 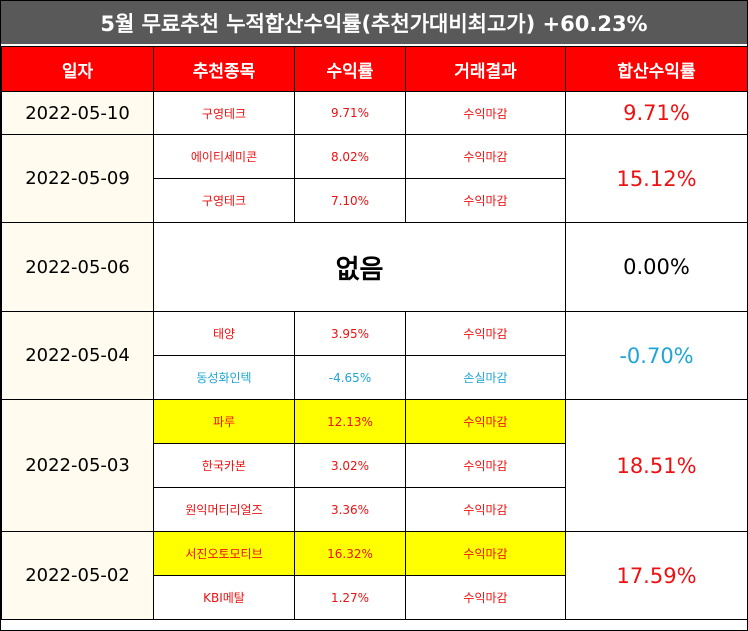 What do you see at coordinates (224, 156) in the screenshot?
I see `stock-cell: 에이티세미콘` at bounding box center [224, 156].